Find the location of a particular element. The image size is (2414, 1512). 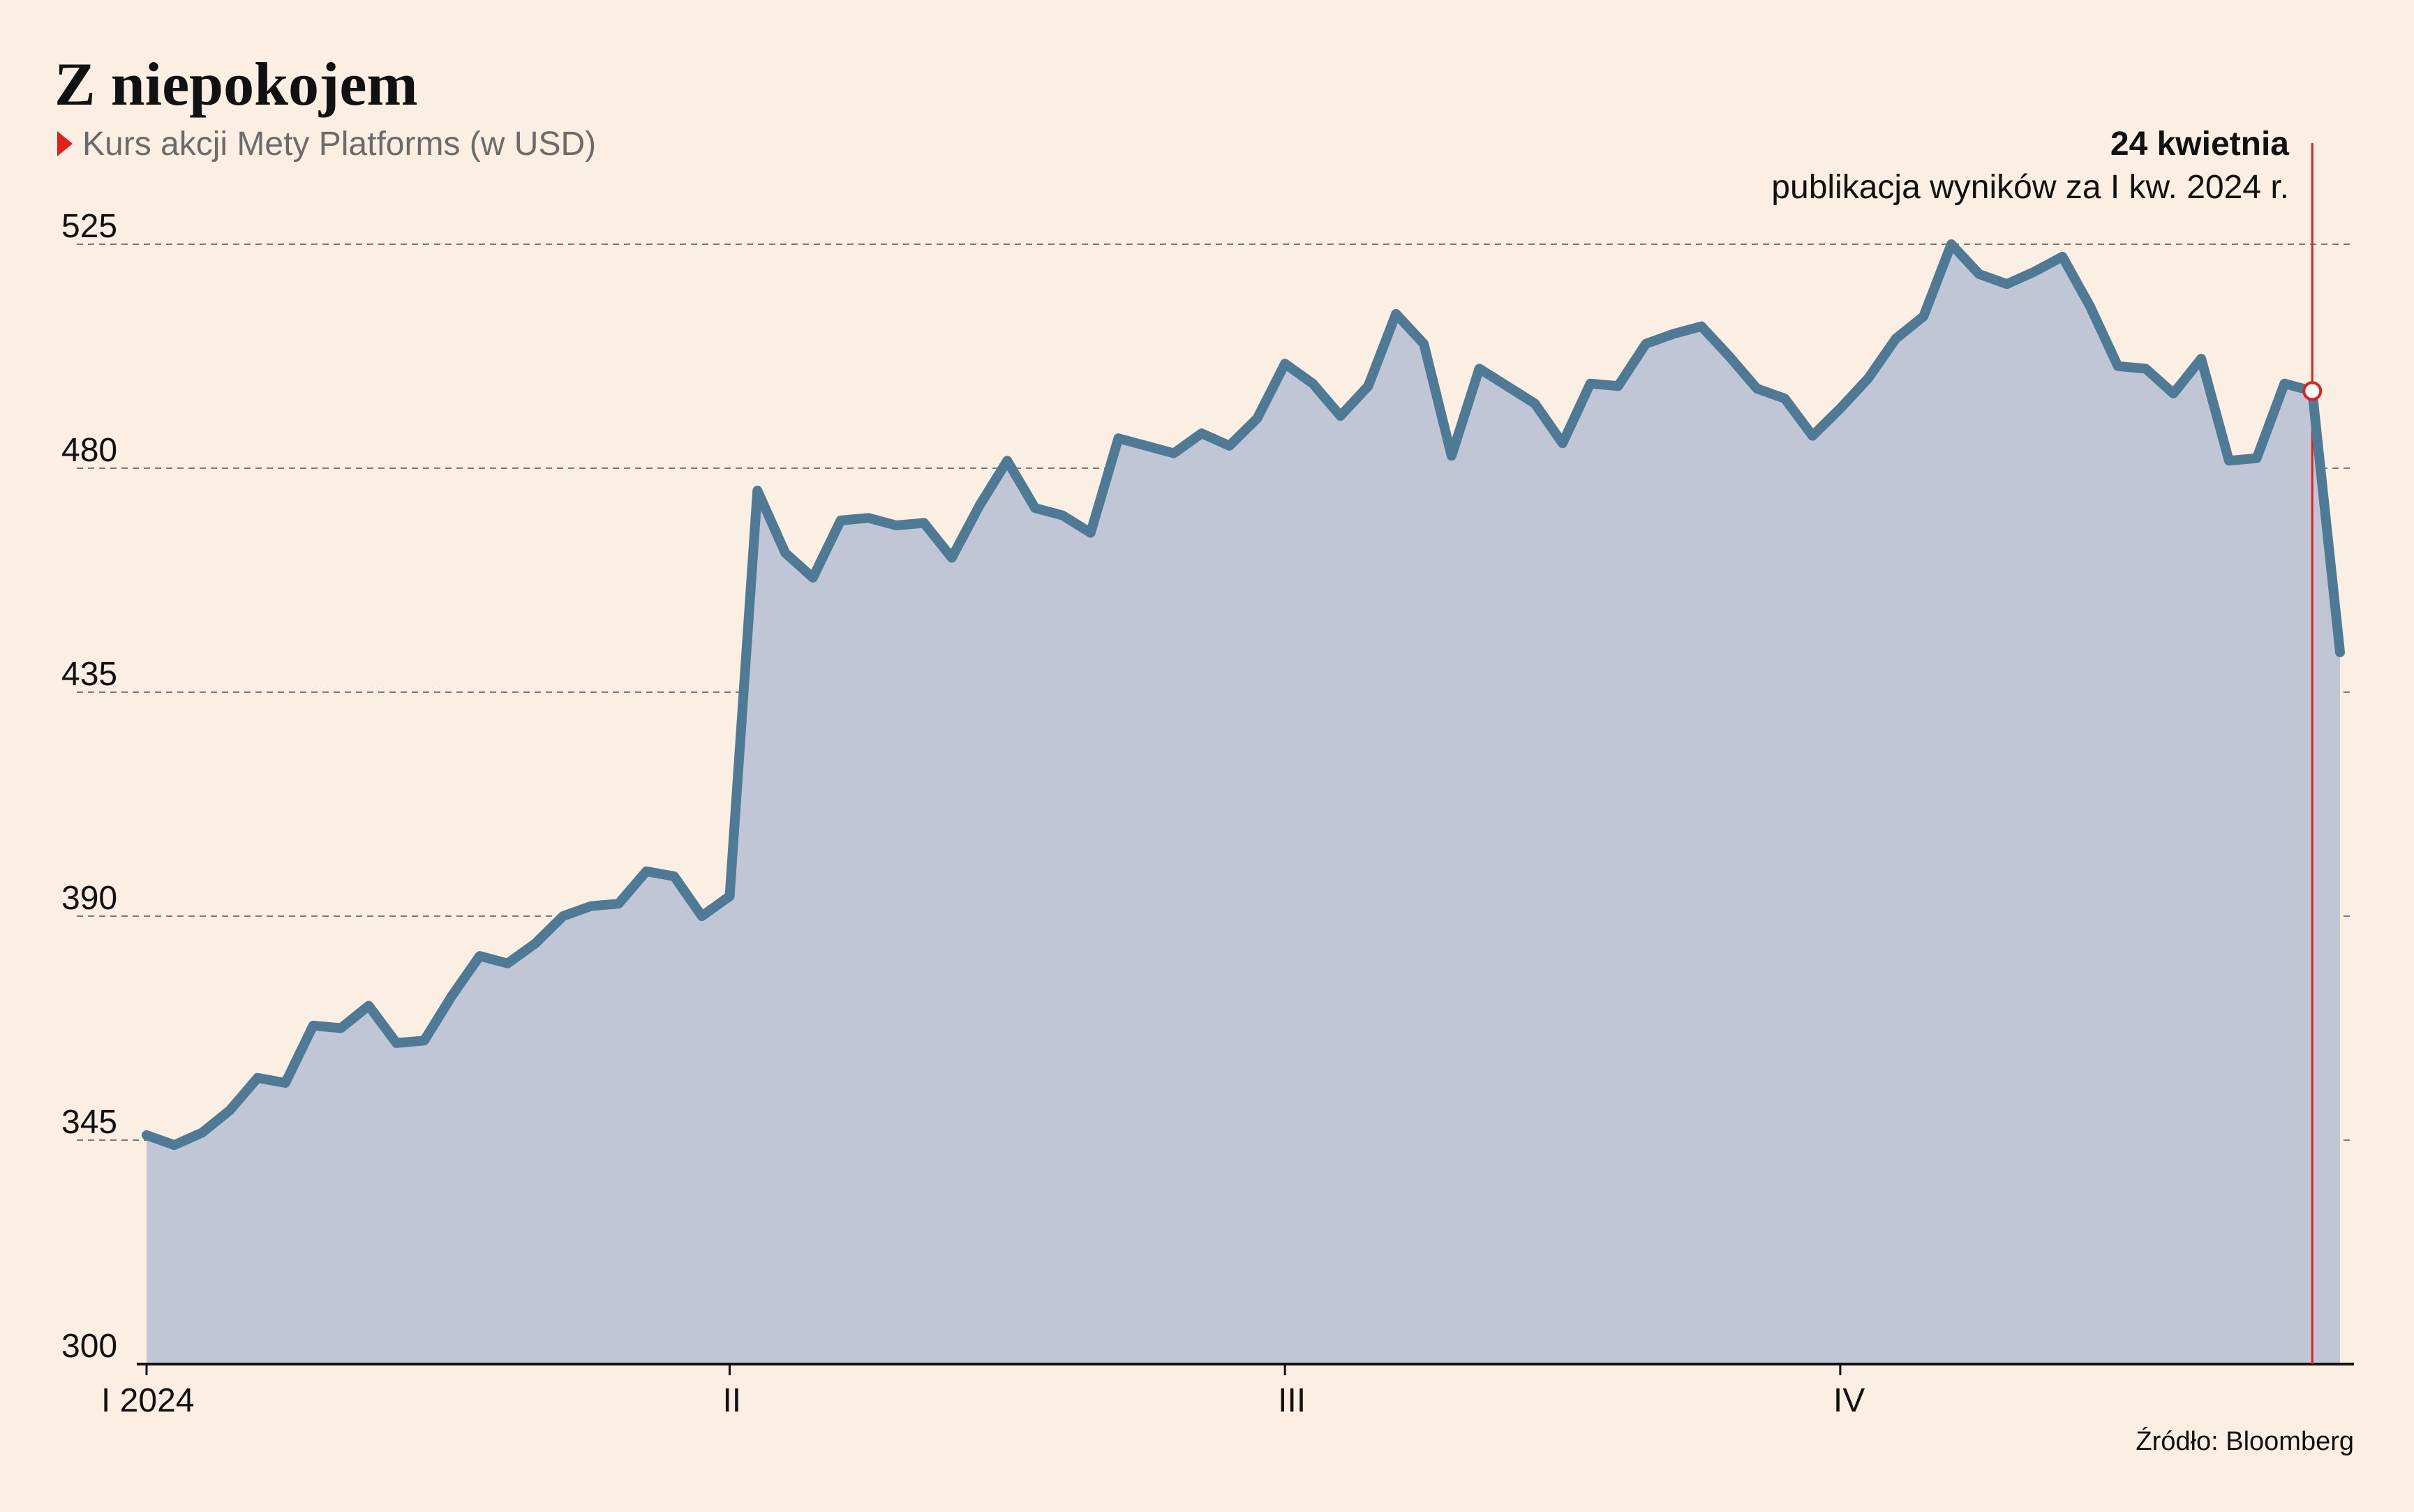

x-tick-label: IV is located at coordinates (1849, 1400).